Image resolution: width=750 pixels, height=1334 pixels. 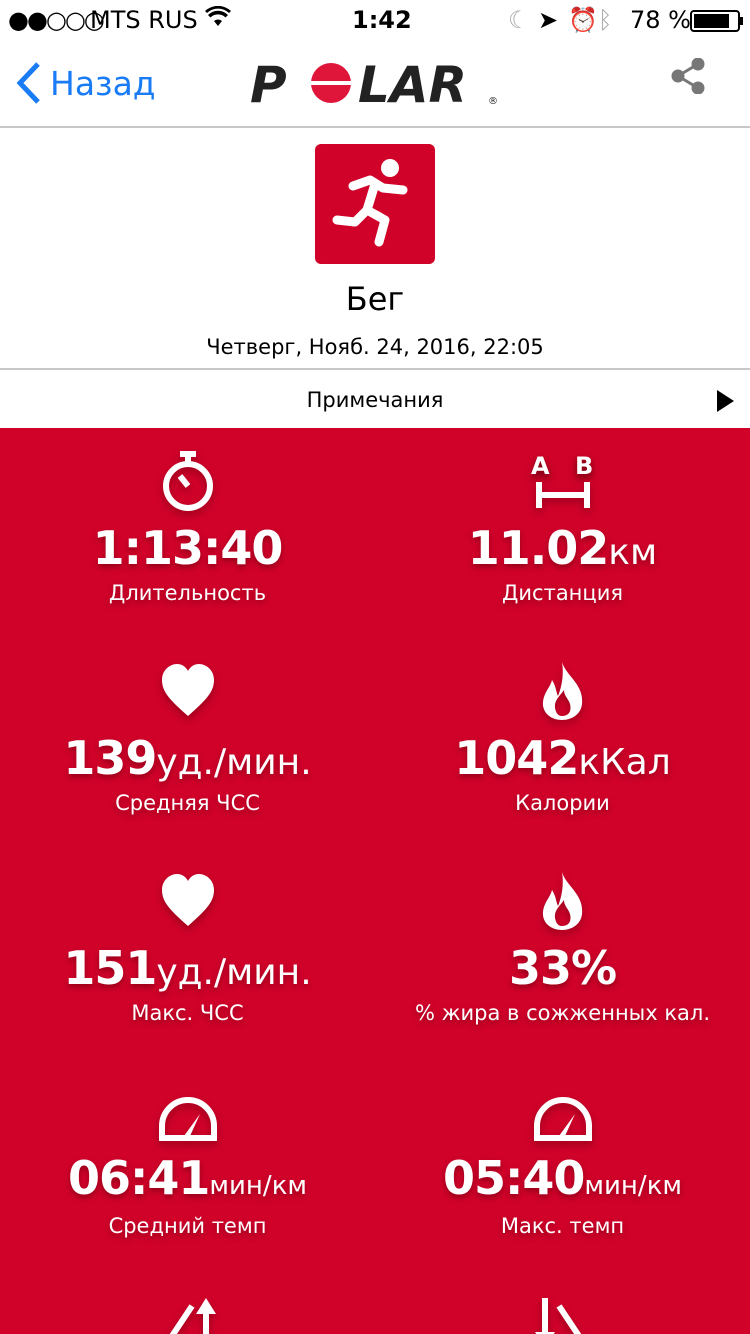 I want to click on share-button, so click(x=688, y=77).